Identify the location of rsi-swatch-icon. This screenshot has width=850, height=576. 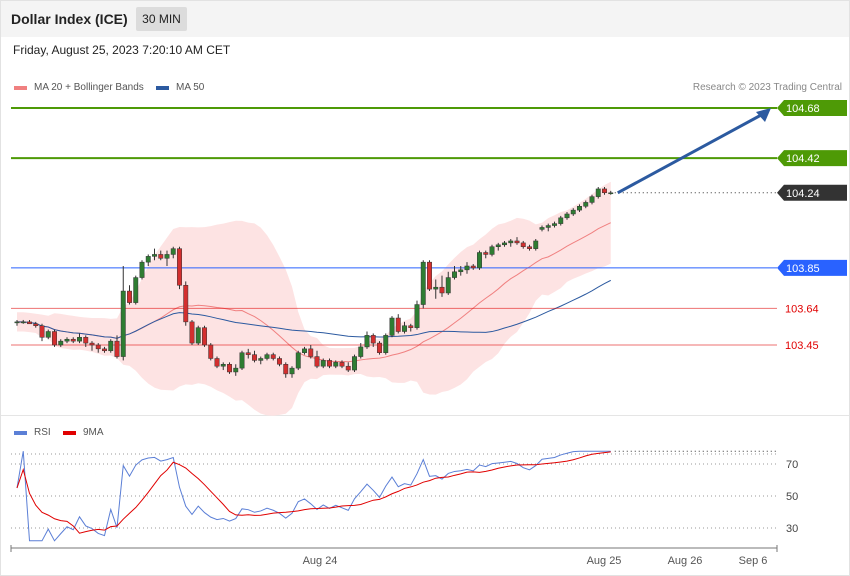
(20, 432).